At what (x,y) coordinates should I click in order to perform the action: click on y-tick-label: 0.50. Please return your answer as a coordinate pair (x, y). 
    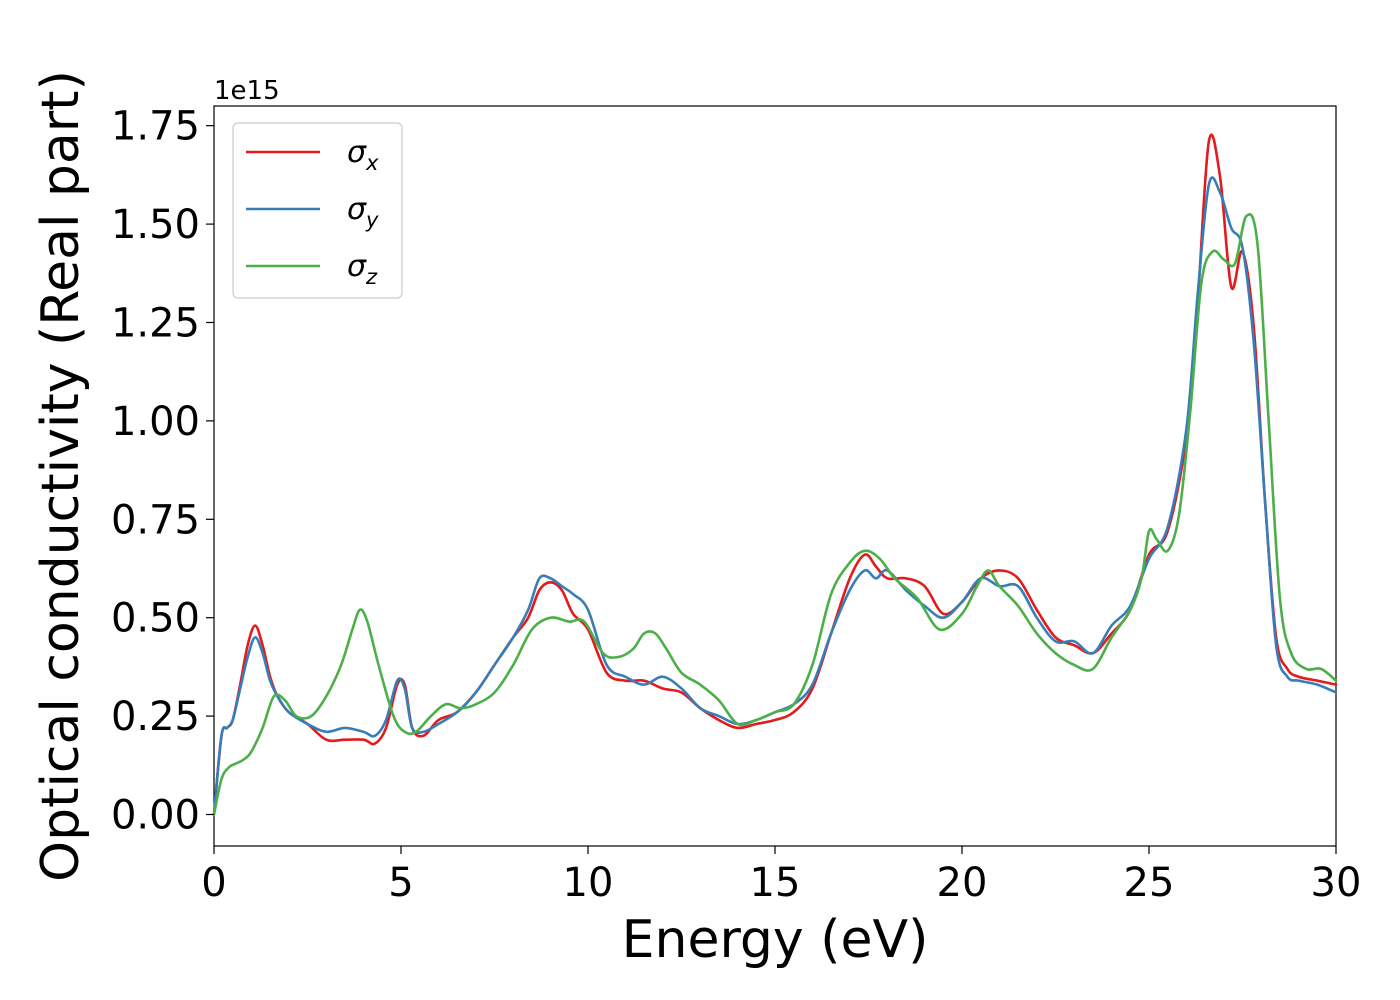
    Looking at the image, I should click on (155, 619).